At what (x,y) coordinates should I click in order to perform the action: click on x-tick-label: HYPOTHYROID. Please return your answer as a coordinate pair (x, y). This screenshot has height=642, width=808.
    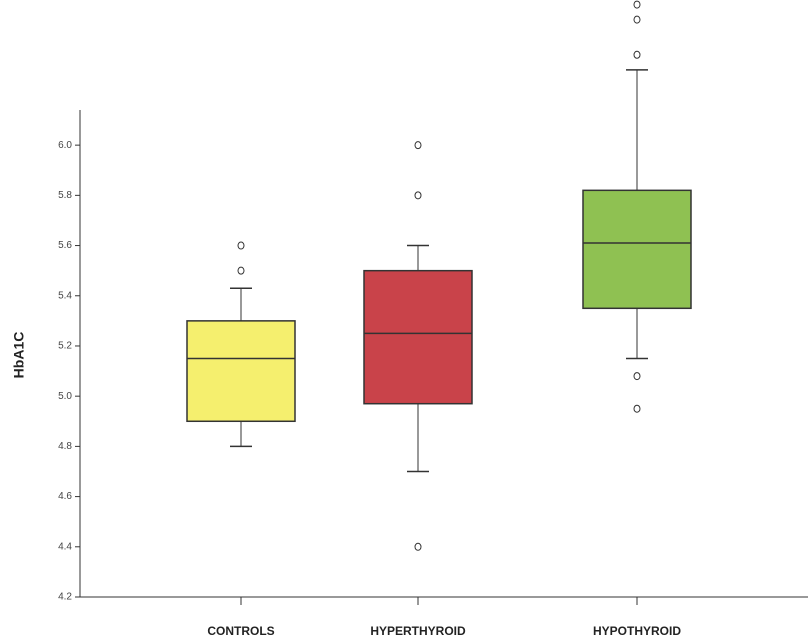
    Looking at the image, I should click on (637, 631).